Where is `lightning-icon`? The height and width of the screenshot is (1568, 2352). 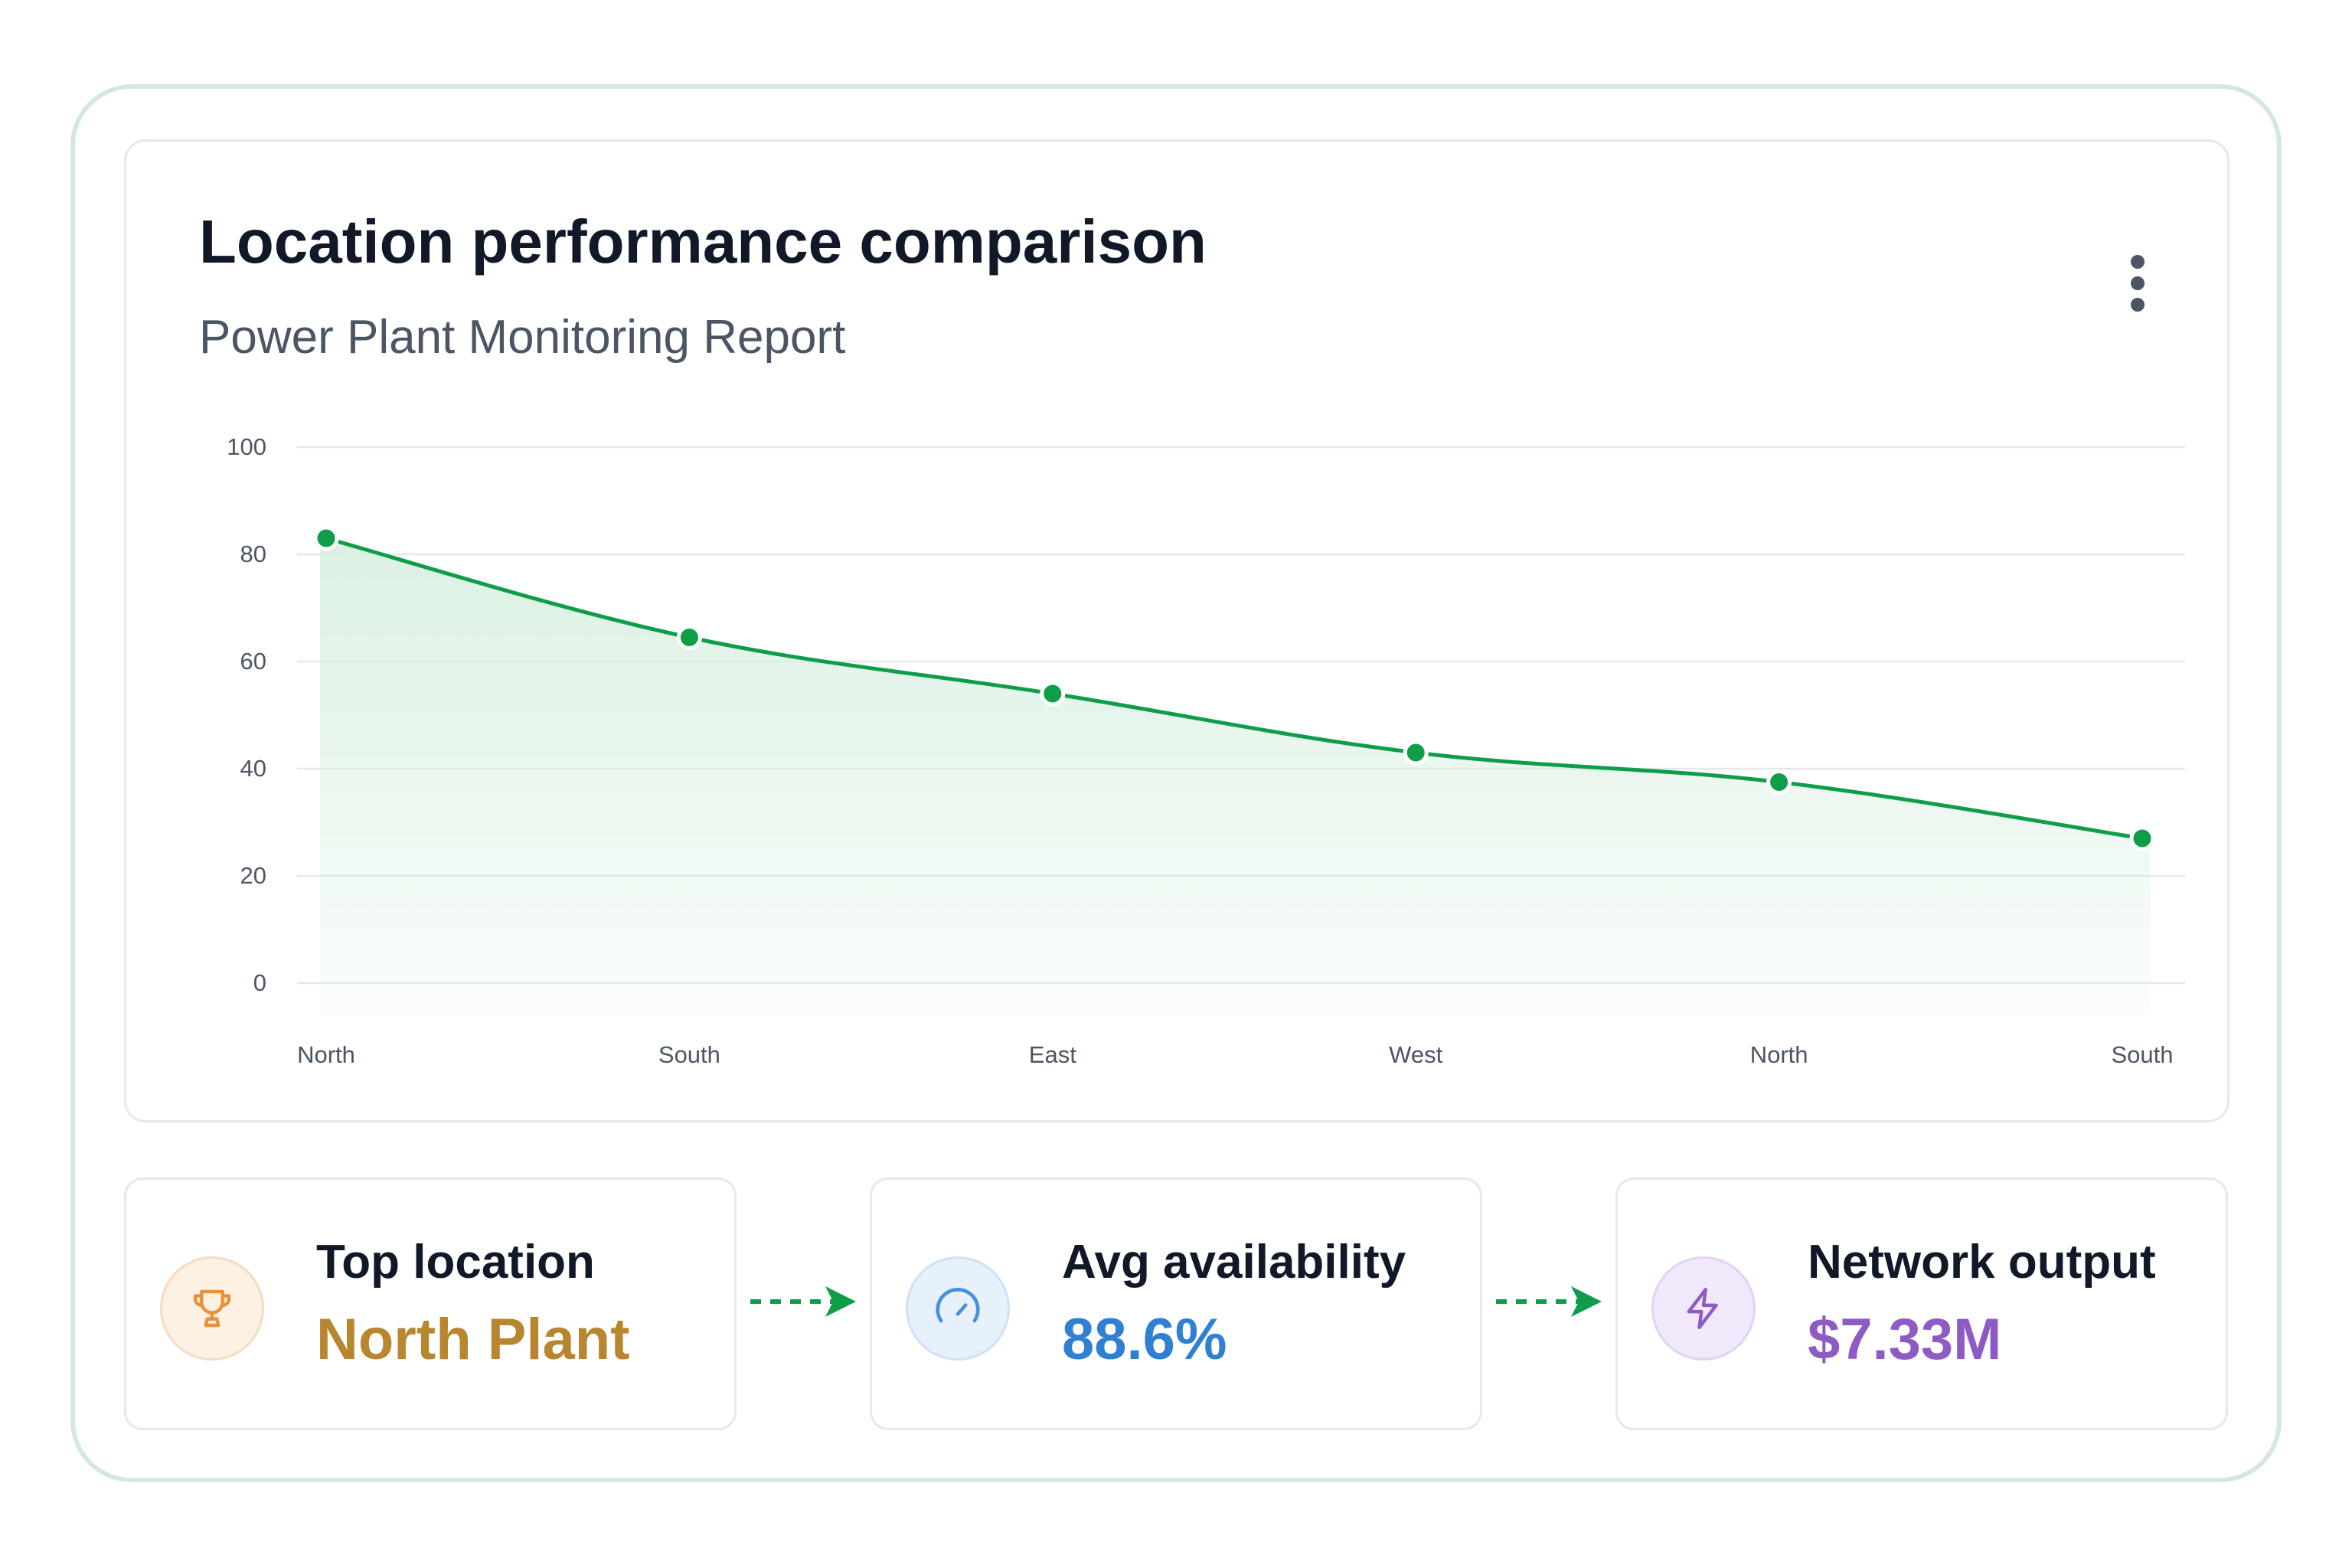
lightning-icon is located at coordinates (1702, 1308).